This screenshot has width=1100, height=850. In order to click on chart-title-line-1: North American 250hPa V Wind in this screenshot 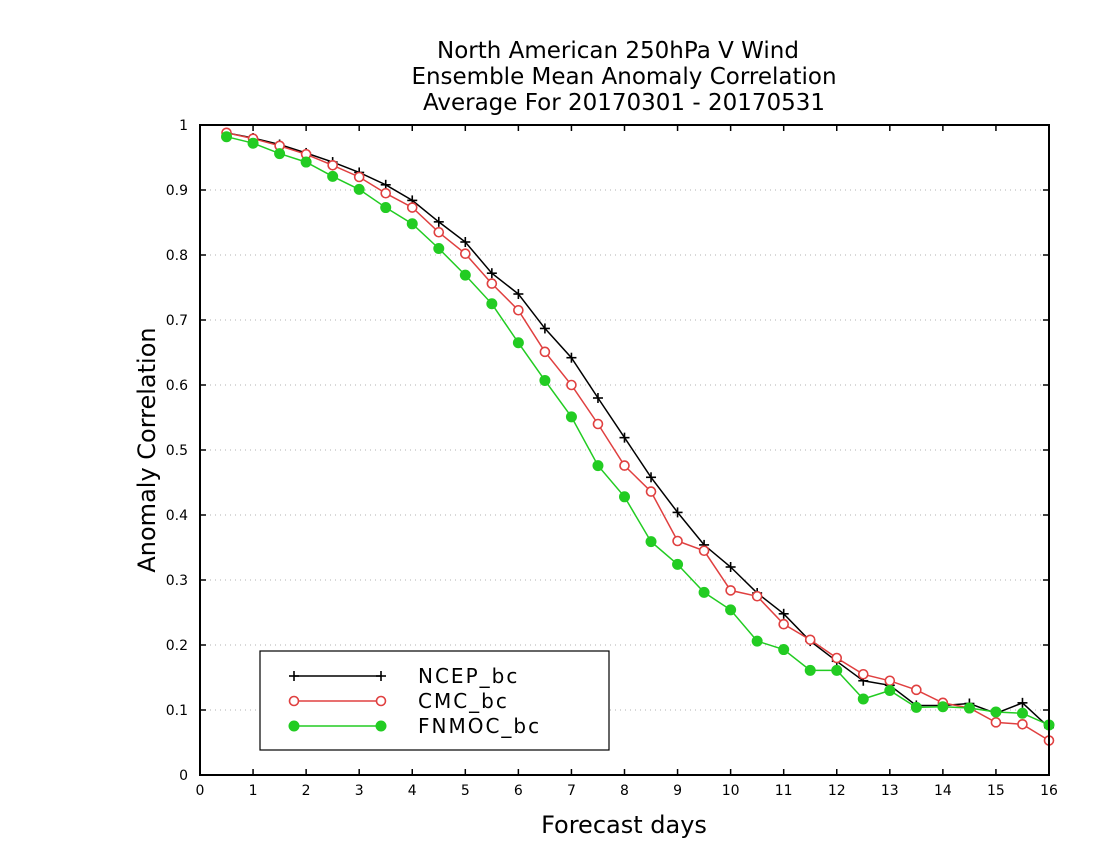, I will do `click(618, 51)`.